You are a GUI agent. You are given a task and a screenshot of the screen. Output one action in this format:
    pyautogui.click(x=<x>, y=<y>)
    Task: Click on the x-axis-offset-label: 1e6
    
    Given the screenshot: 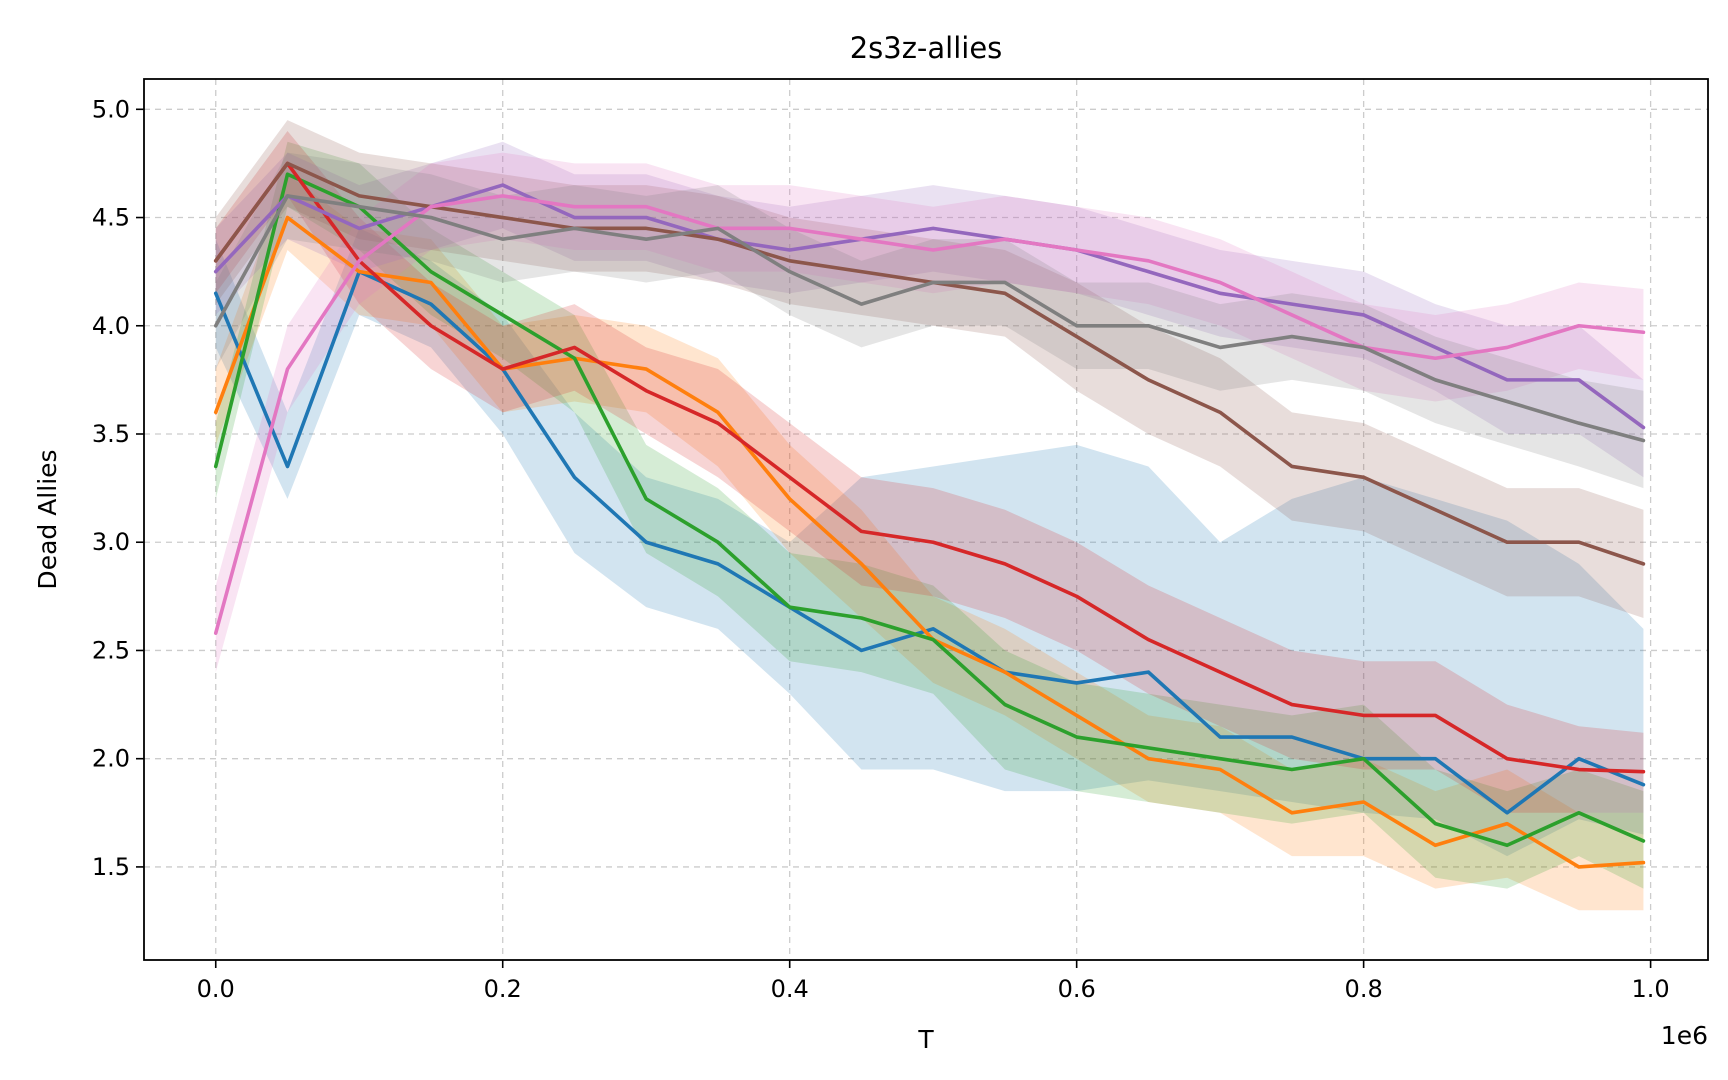 What is the action you would take?
    pyautogui.click(x=1684, y=1035)
    